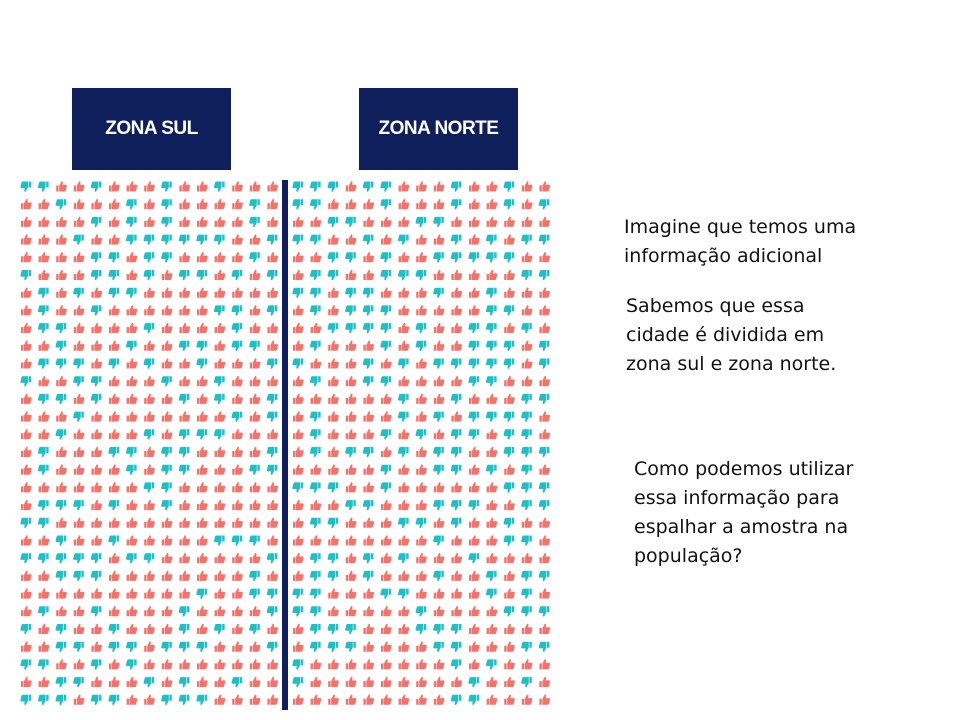 The width and height of the screenshot is (960, 720). Describe the element at coordinates (740, 227) in the screenshot. I see `text-line: Imagine que temos uma` at that location.